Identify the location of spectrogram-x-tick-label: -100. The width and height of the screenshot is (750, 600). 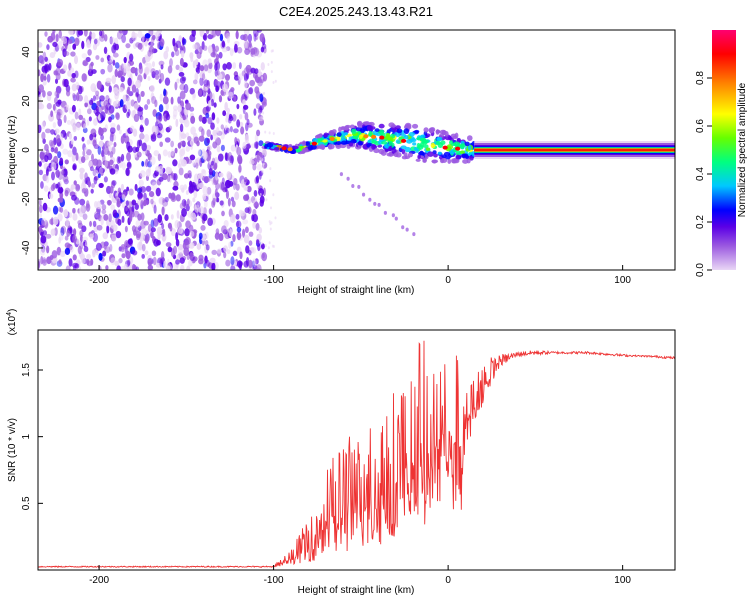
(274, 280).